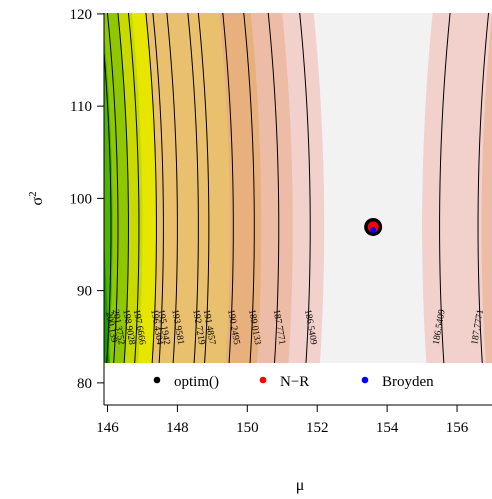  I want to click on legend-label: N−R, so click(294, 382).